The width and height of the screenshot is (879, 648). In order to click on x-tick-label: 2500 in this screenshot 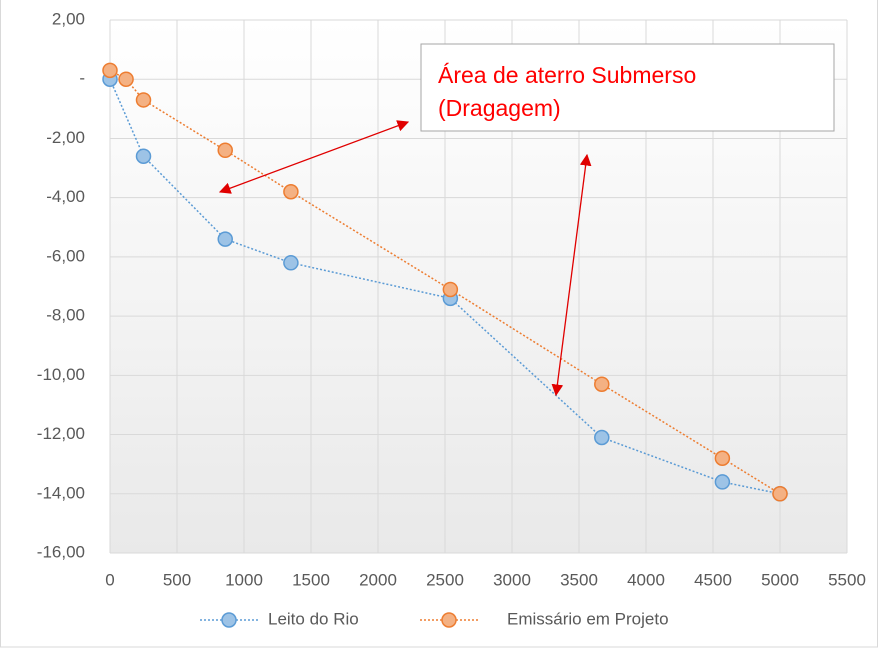, I will do `click(445, 579)`.